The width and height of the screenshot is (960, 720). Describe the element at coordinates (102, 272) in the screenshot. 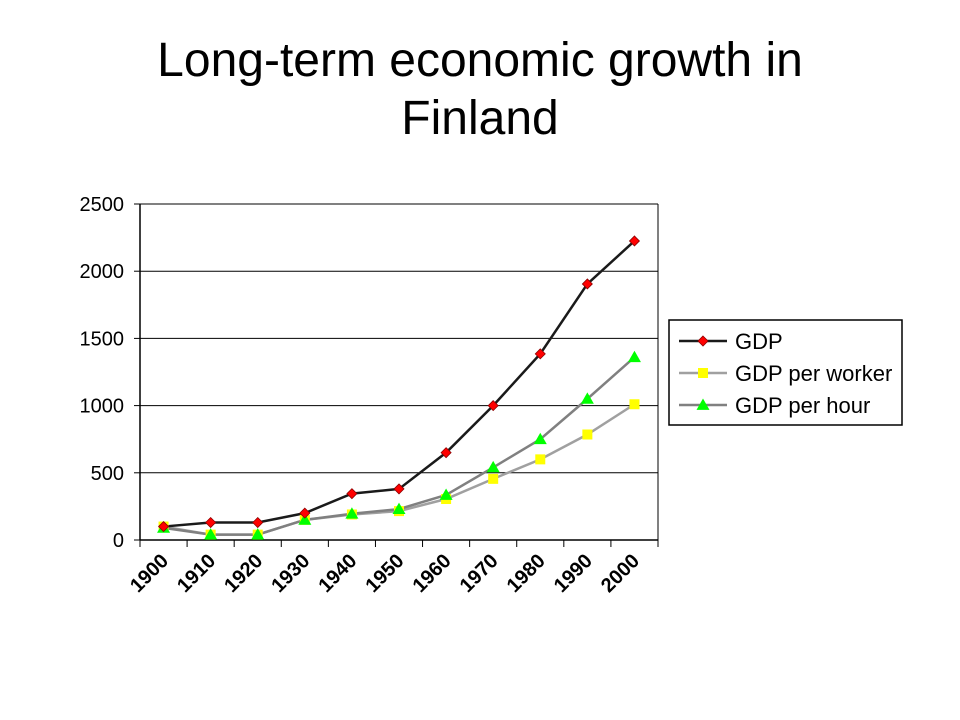

I see `y-tick-label: 2000` at that location.